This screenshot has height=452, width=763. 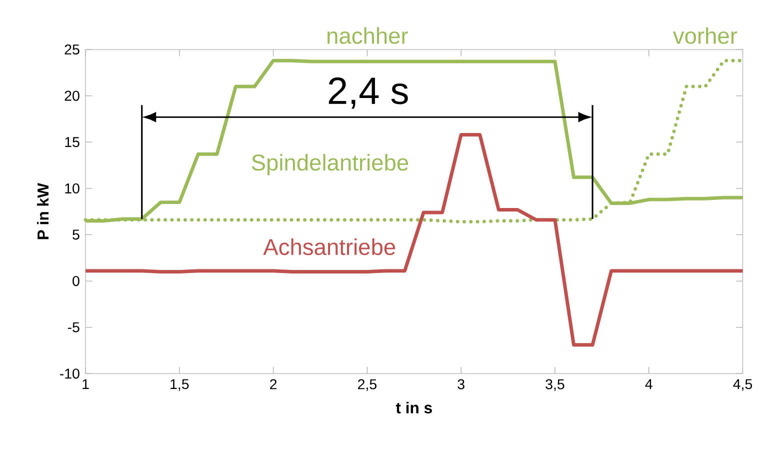 I want to click on series-label: Achsantriebe, so click(x=329, y=246).